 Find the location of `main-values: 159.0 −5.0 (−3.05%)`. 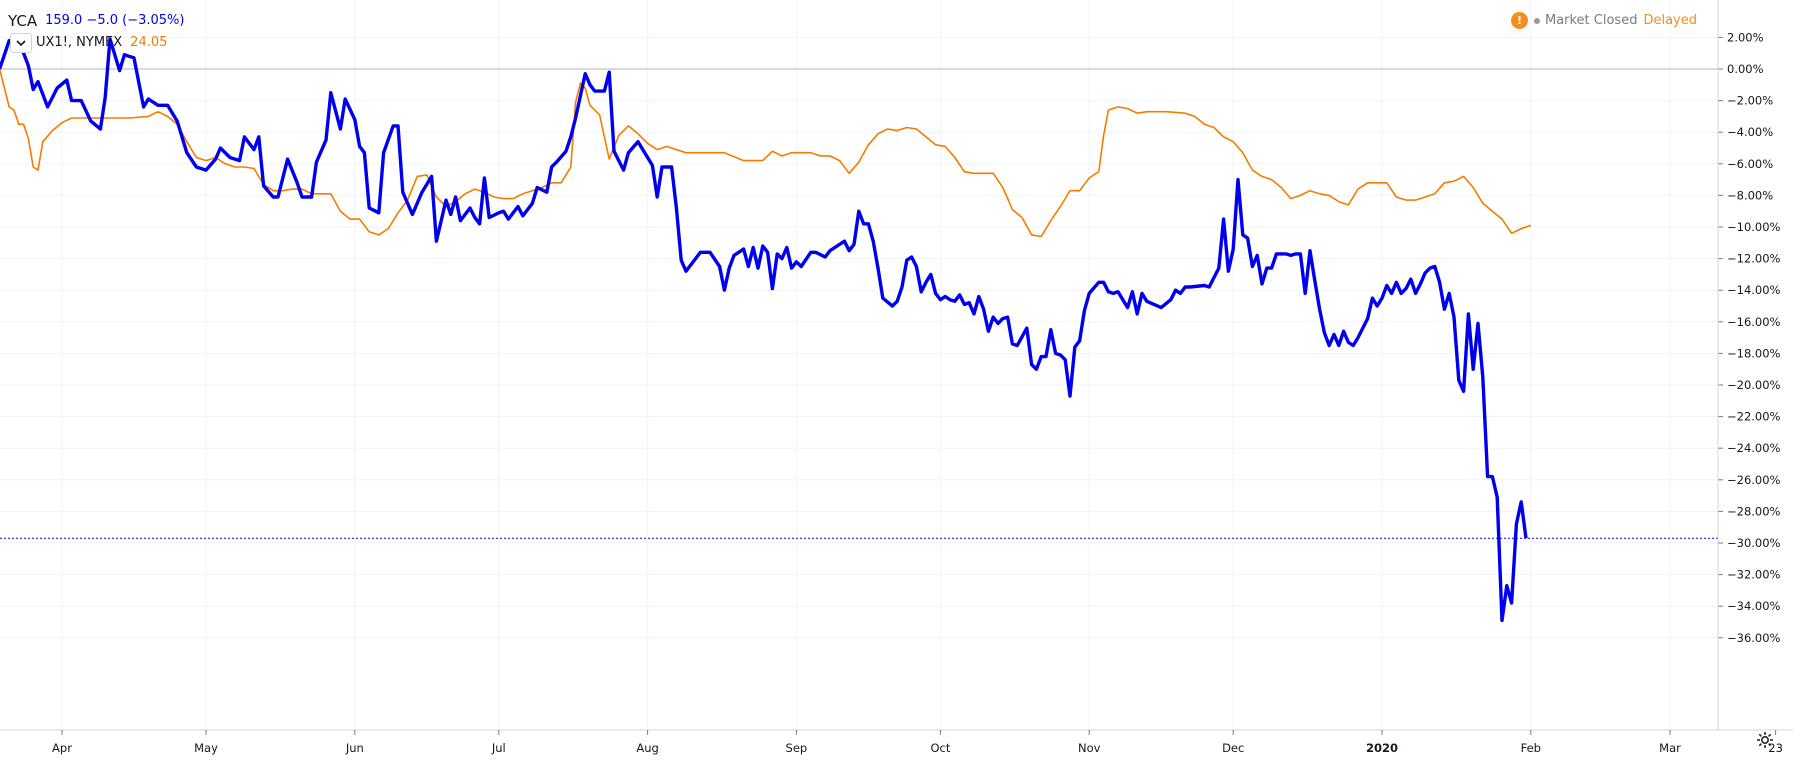

main-values: 159.0 −5.0 (−3.05%) is located at coordinates (115, 20).